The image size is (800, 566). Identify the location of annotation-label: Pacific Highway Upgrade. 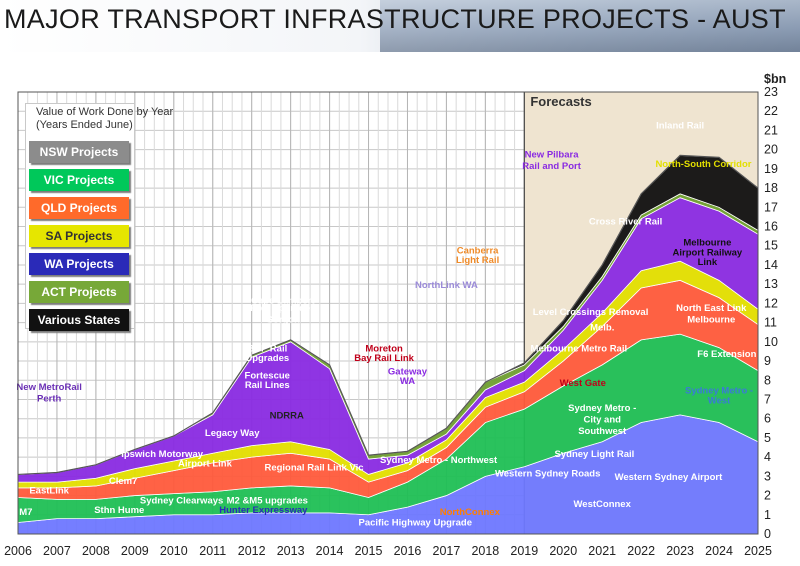
(416, 522).